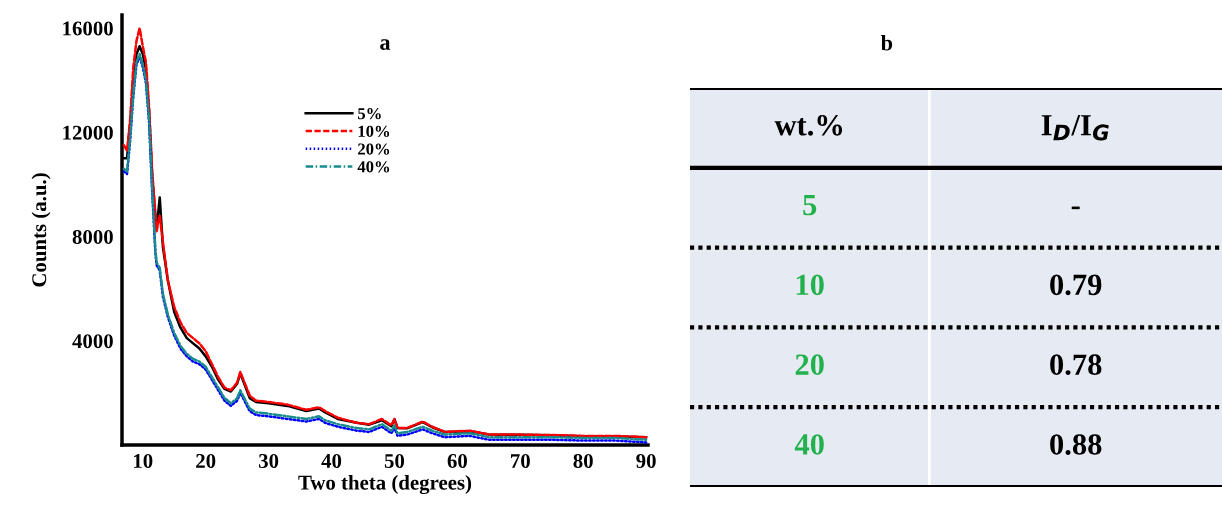  Describe the element at coordinates (268, 460) in the screenshot. I see `x-tick-label: 30` at that location.